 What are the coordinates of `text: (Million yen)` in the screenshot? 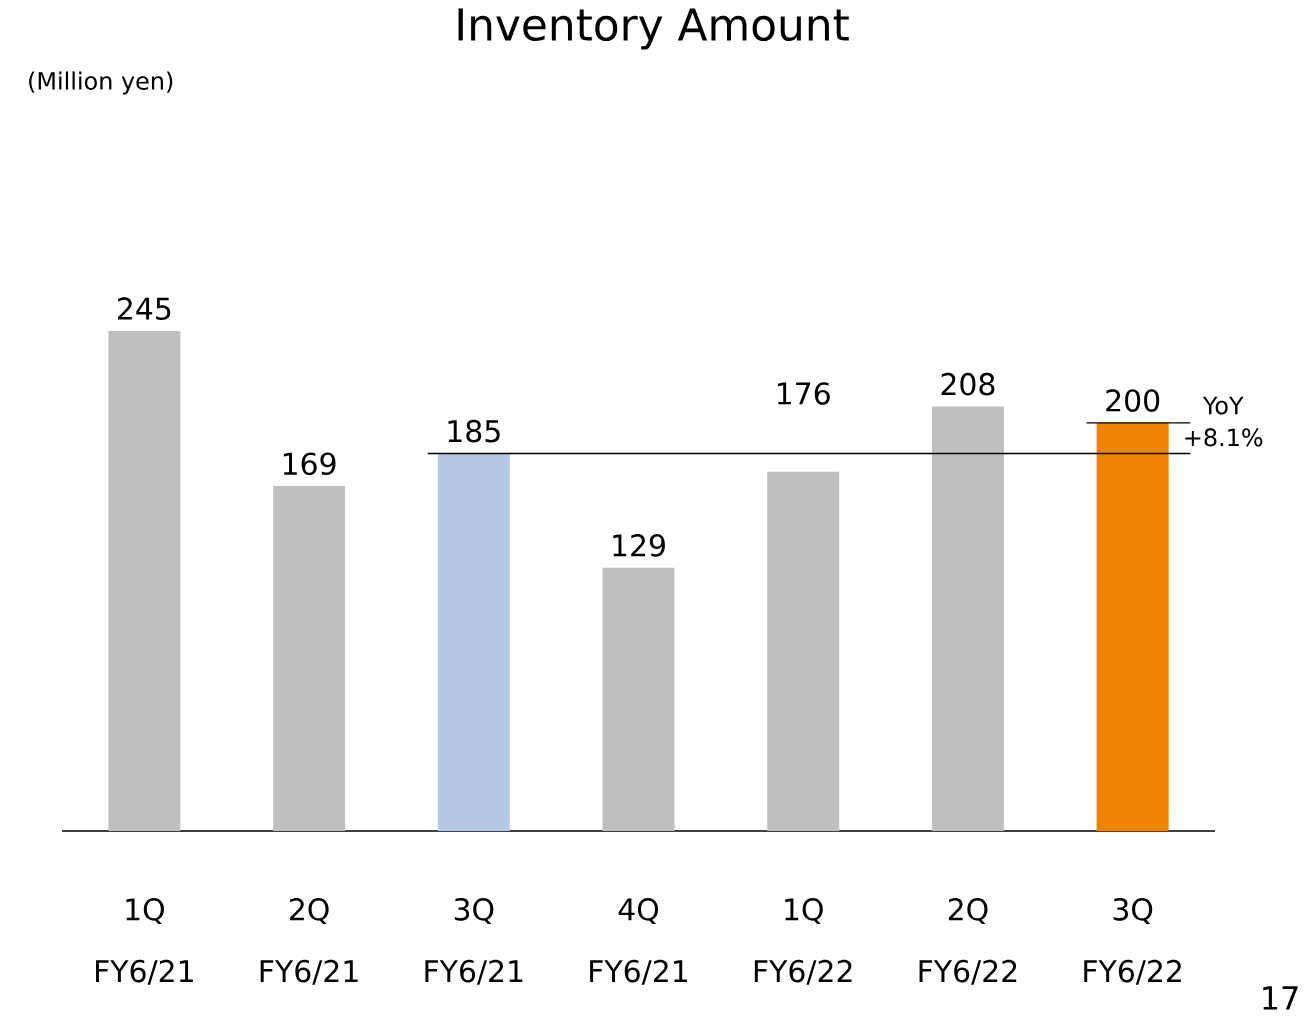 It's located at (101, 83).